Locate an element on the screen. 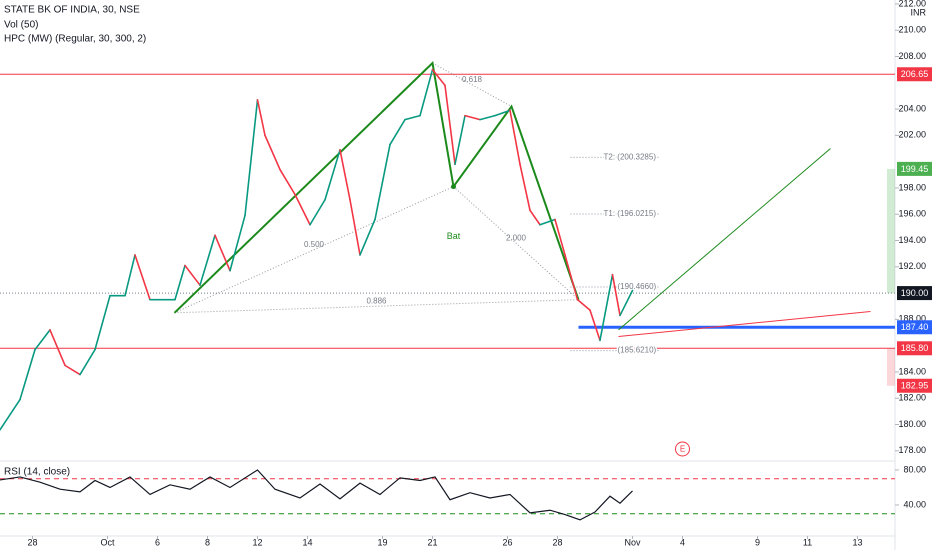 This screenshot has height=550, width=932. price-badge-label: 206.65 is located at coordinates (915, 74).